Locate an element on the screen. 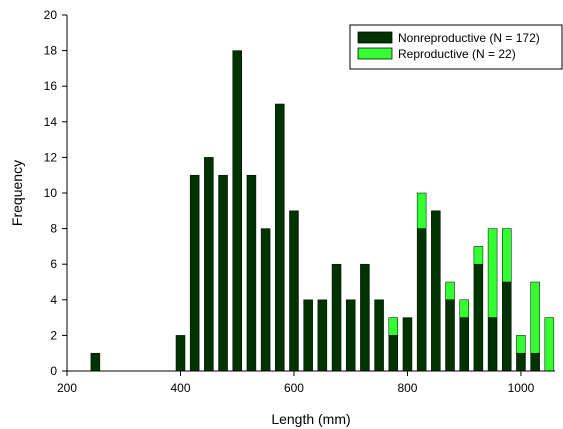  y-tick-label: 4 is located at coordinates (53, 300).